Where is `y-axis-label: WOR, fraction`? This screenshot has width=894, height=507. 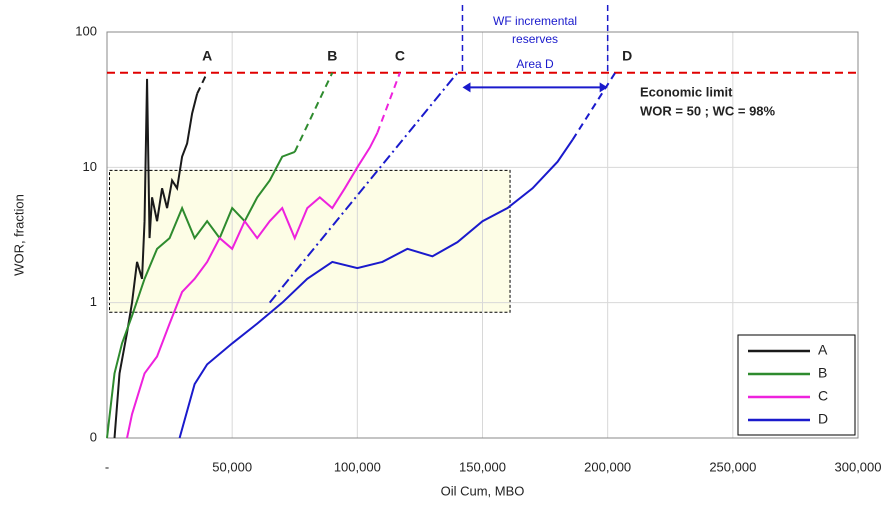 y-axis-label: WOR, fraction is located at coordinates (18, 235).